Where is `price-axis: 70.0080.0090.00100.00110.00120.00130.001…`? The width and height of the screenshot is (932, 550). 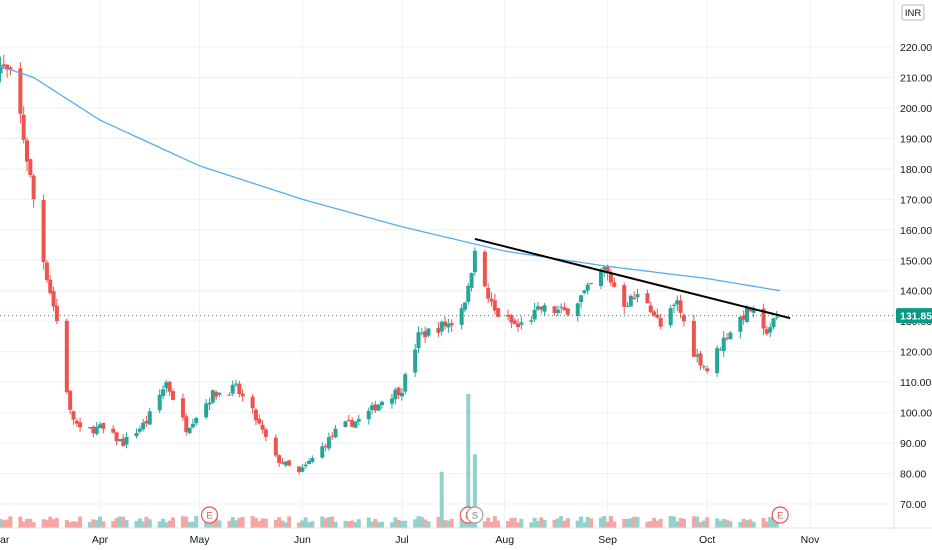
price-axis: 70.0080.0090.00100.00110.00120.00130.001… is located at coordinates (912, 265).